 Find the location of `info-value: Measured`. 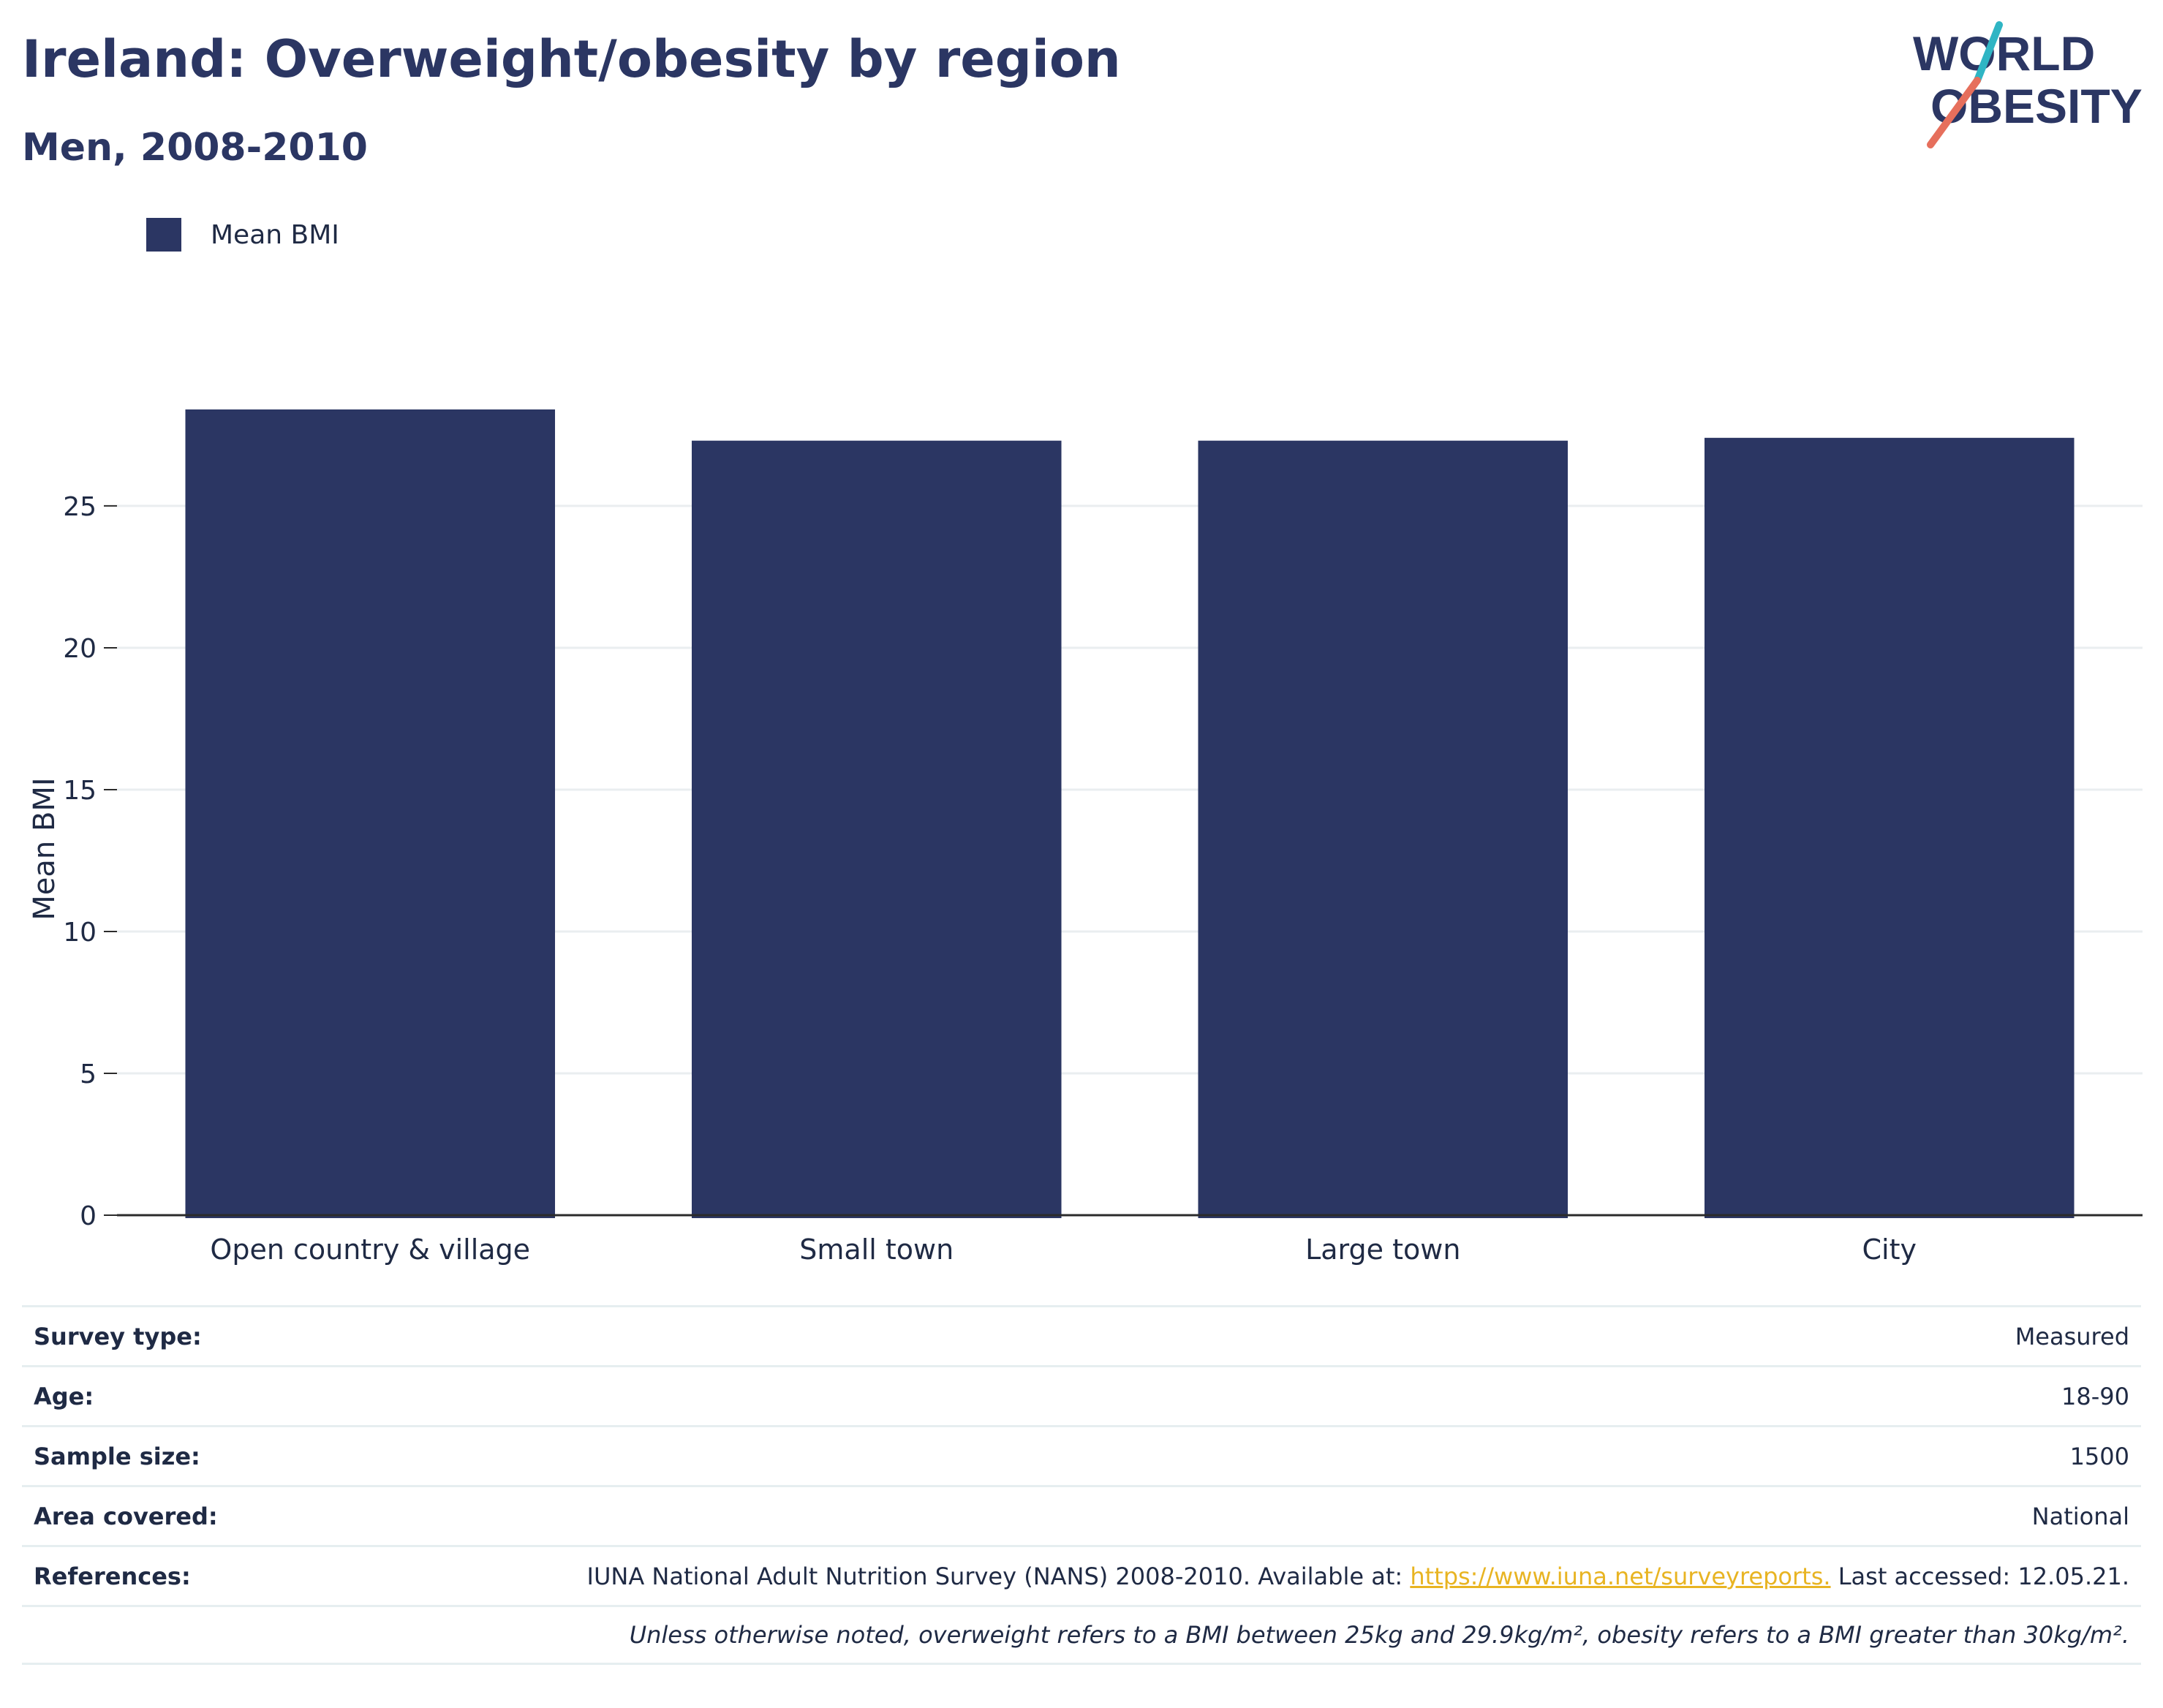

info-value: Measured is located at coordinates (2072, 1336).